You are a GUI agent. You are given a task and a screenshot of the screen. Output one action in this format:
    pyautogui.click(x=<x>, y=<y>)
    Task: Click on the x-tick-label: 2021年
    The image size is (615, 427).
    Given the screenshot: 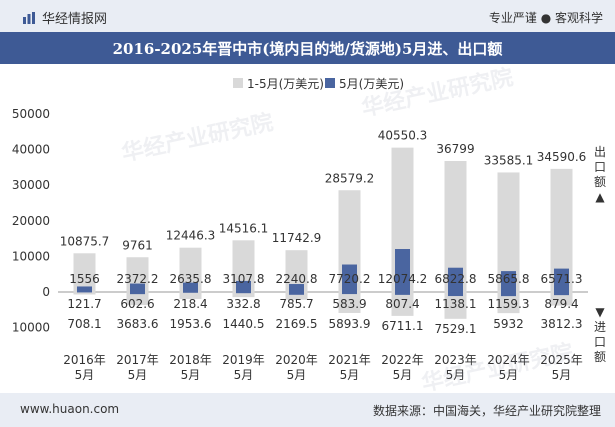 What is the action you would take?
    pyautogui.click(x=349, y=360)
    